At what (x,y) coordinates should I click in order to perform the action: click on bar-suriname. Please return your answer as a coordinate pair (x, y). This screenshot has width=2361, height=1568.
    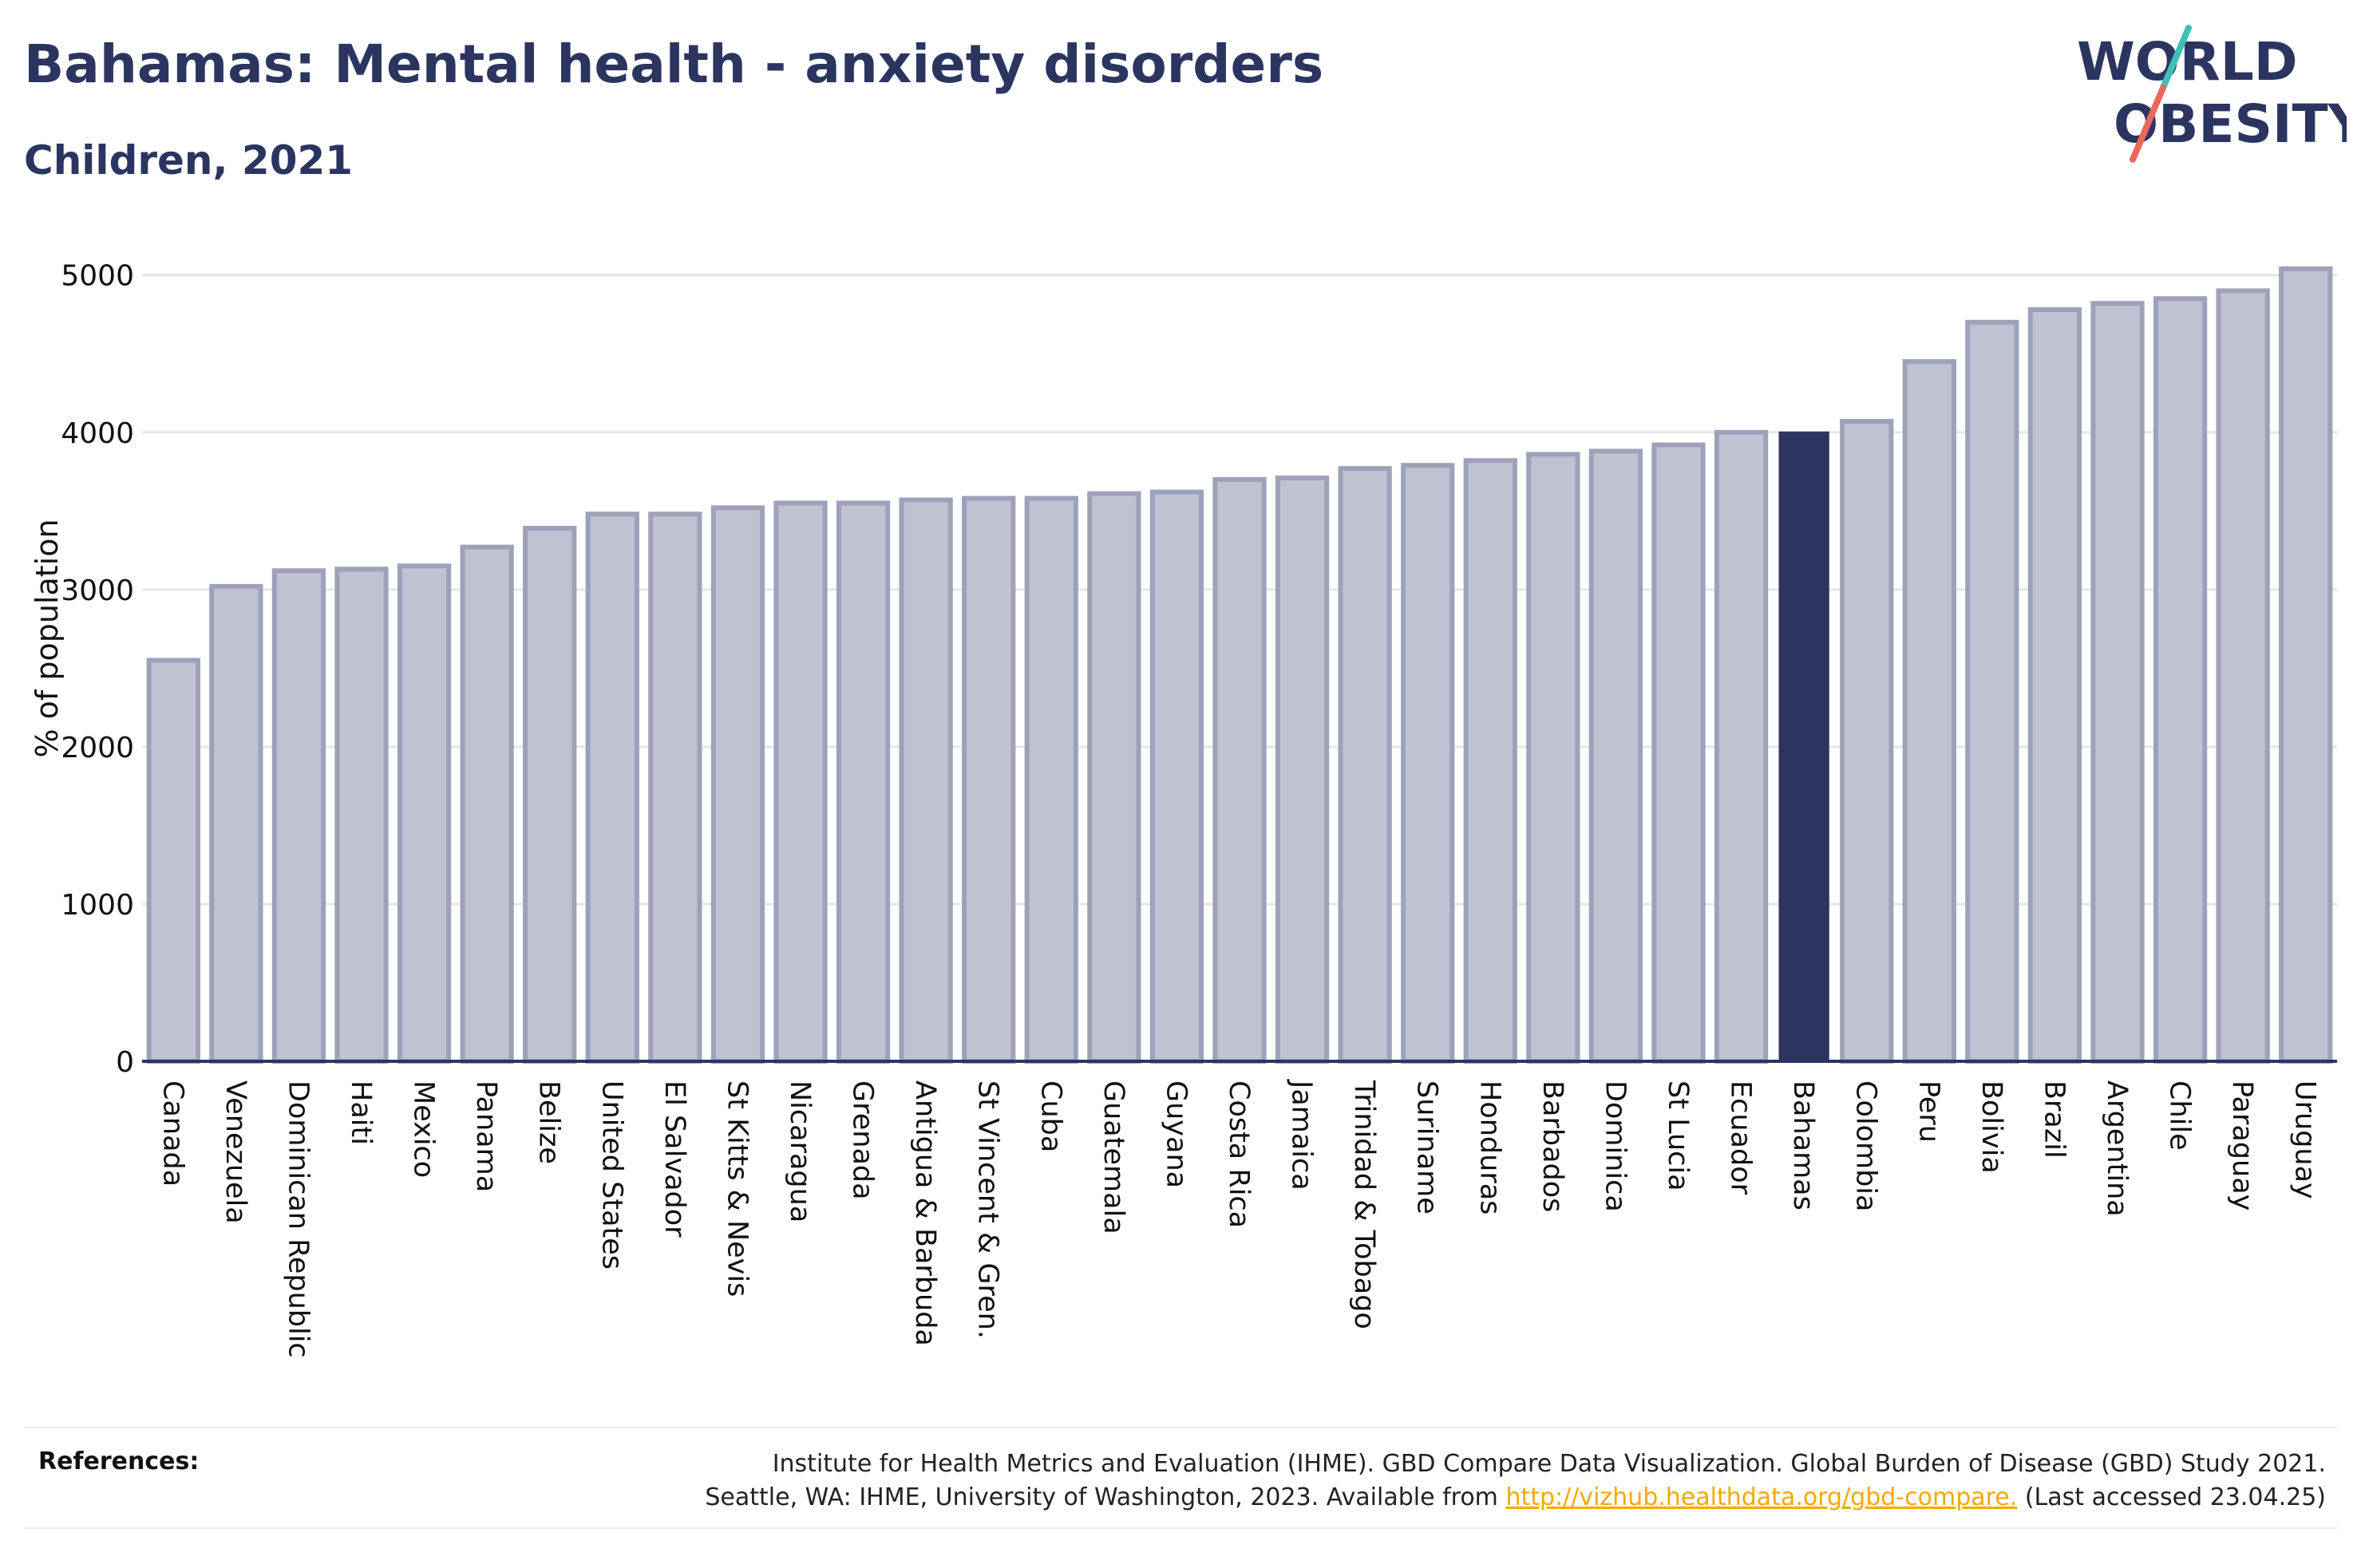
    Looking at the image, I should click on (1428, 763).